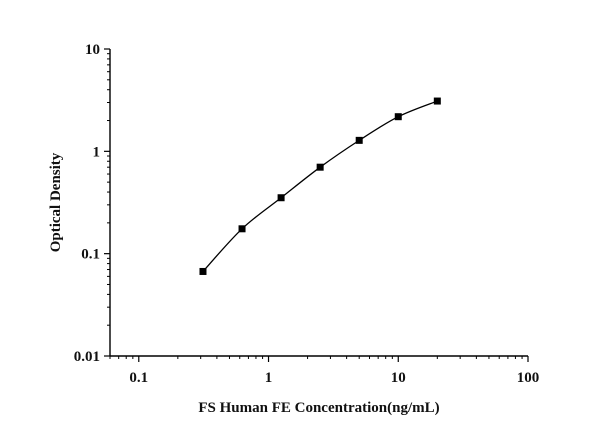 This screenshot has width=614, height=430. Describe the element at coordinates (97, 152) in the screenshot. I see `y-tick-label: 1` at that location.